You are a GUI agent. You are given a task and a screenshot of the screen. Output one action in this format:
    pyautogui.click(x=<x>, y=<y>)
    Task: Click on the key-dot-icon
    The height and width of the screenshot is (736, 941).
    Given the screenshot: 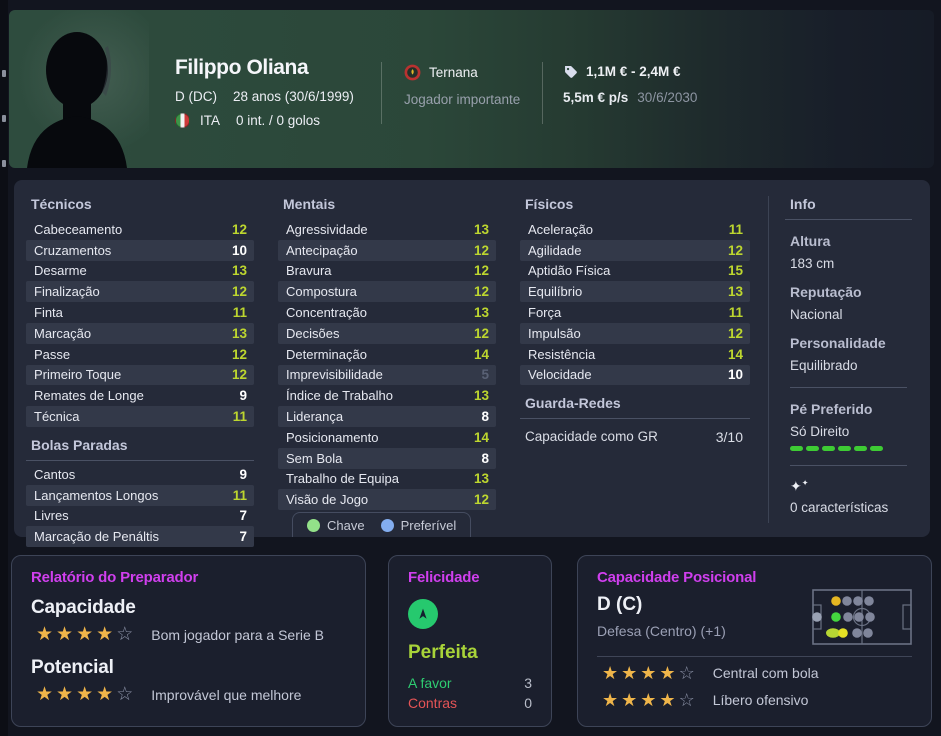 What is the action you would take?
    pyautogui.click(x=313, y=525)
    